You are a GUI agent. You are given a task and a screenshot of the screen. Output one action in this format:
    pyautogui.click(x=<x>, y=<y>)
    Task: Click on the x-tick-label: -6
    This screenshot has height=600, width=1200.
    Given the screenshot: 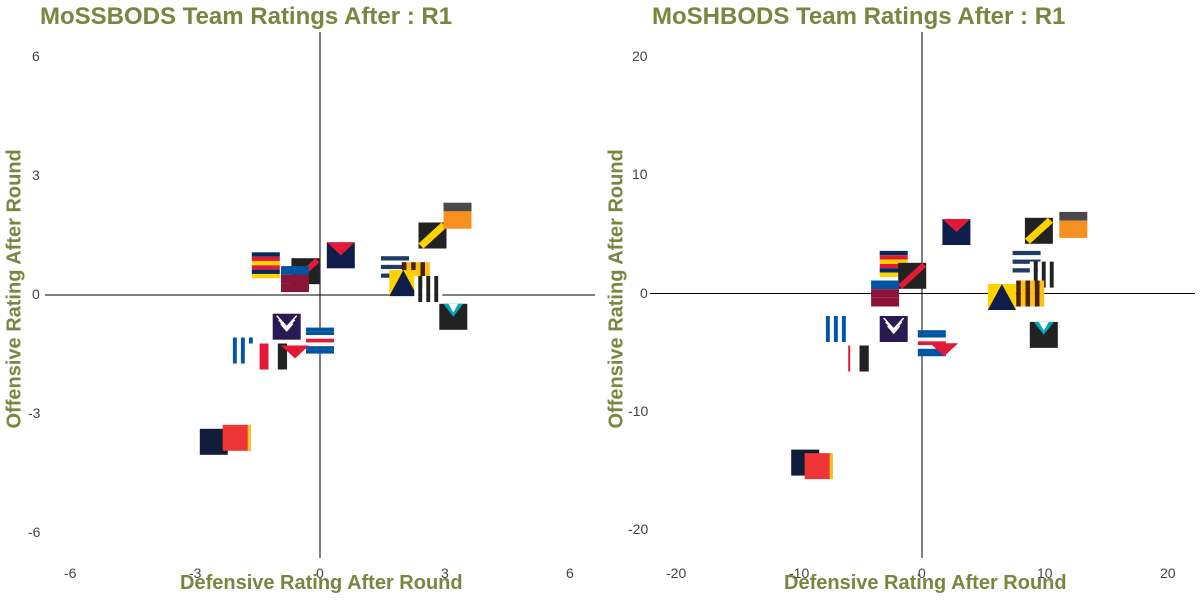 What is the action you would take?
    pyautogui.click(x=70, y=573)
    